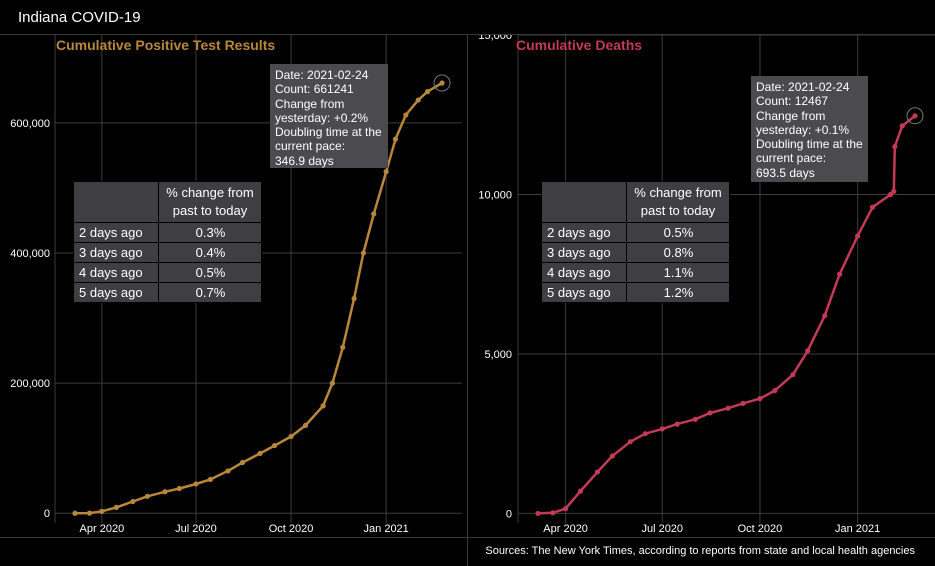 The width and height of the screenshot is (935, 566). Describe the element at coordinates (467, 300) in the screenshot. I see `panel-divider` at that location.